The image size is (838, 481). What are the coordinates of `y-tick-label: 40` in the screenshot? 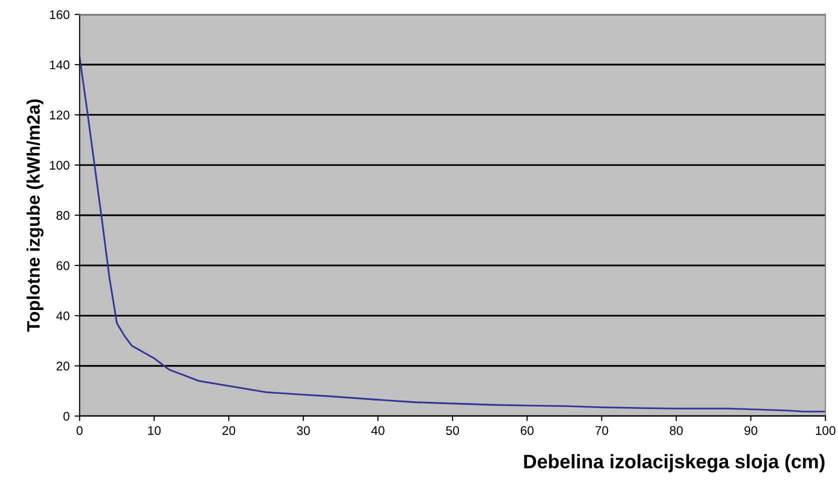 It's located at (63, 315).